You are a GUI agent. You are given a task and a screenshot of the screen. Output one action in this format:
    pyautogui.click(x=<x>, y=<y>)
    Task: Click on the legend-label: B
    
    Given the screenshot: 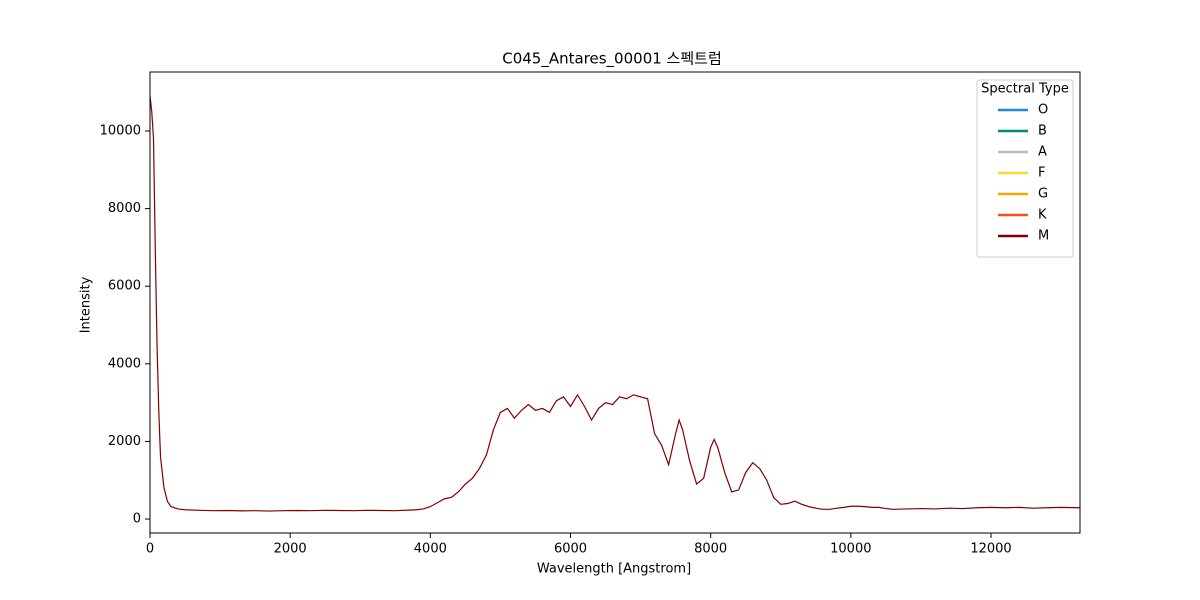 What is the action you would take?
    pyautogui.click(x=1042, y=131)
    